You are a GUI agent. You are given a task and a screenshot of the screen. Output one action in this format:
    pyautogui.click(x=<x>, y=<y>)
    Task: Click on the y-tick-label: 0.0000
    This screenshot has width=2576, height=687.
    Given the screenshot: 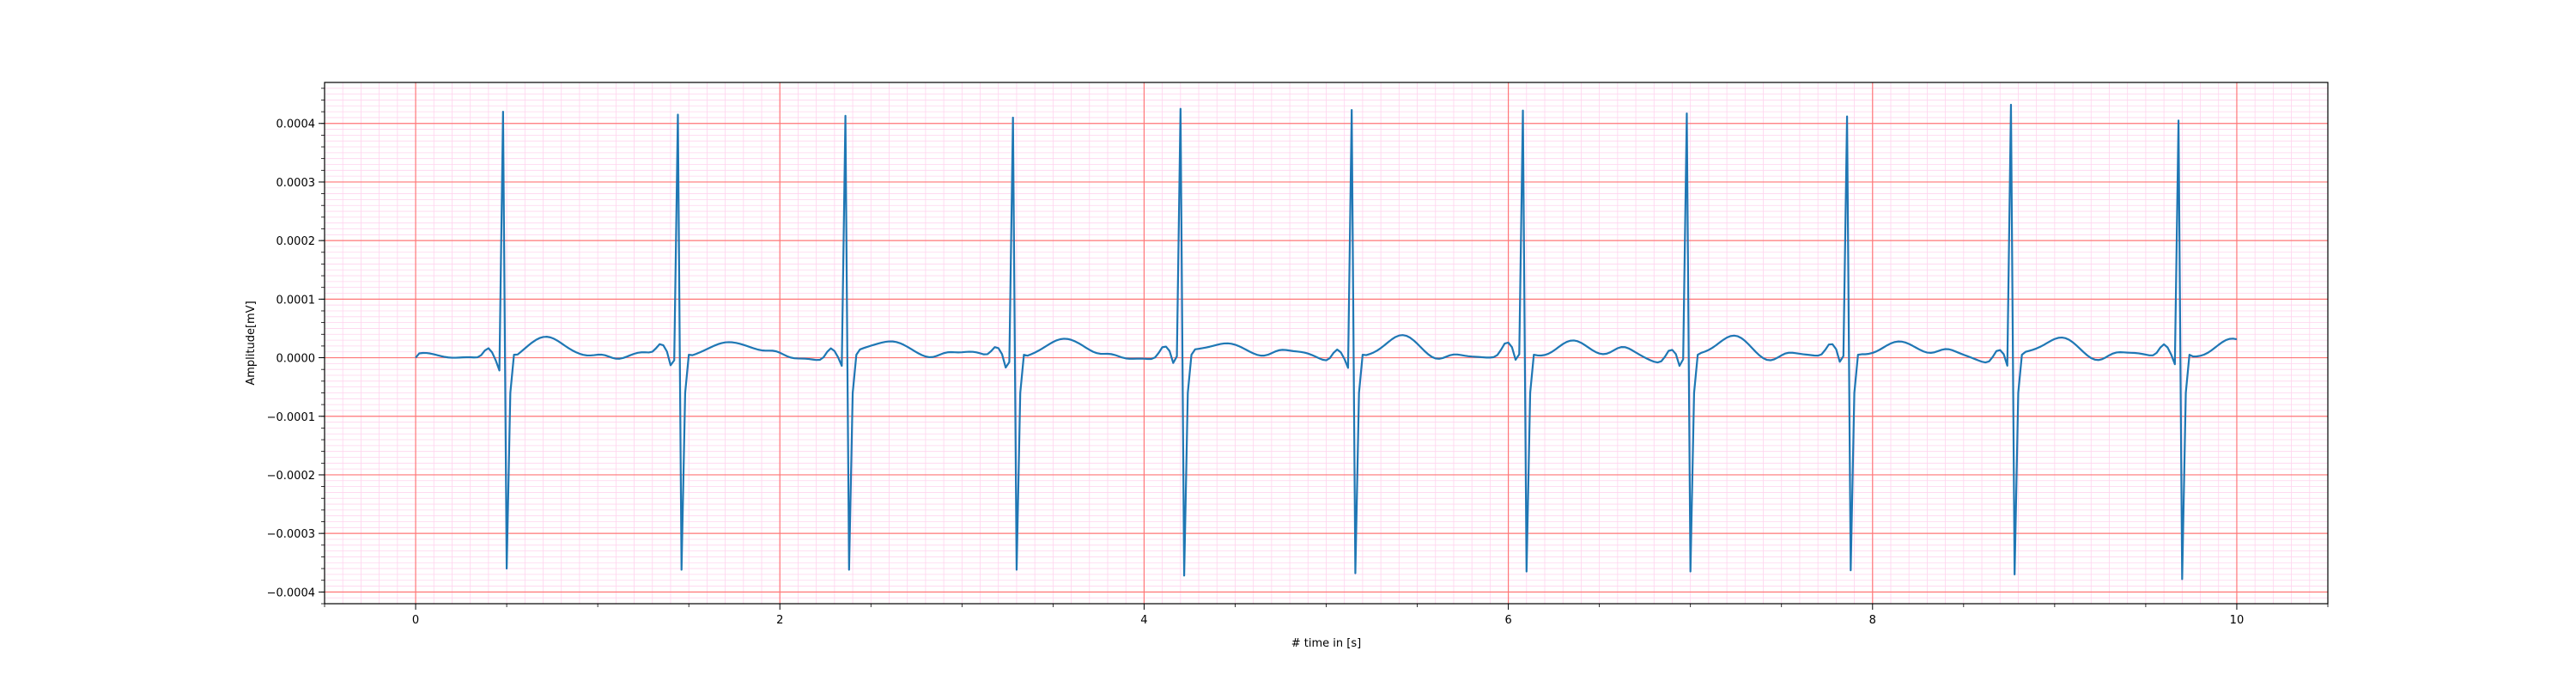 What is the action you would take?
    pyautogui.click(x=296, y=359)
    